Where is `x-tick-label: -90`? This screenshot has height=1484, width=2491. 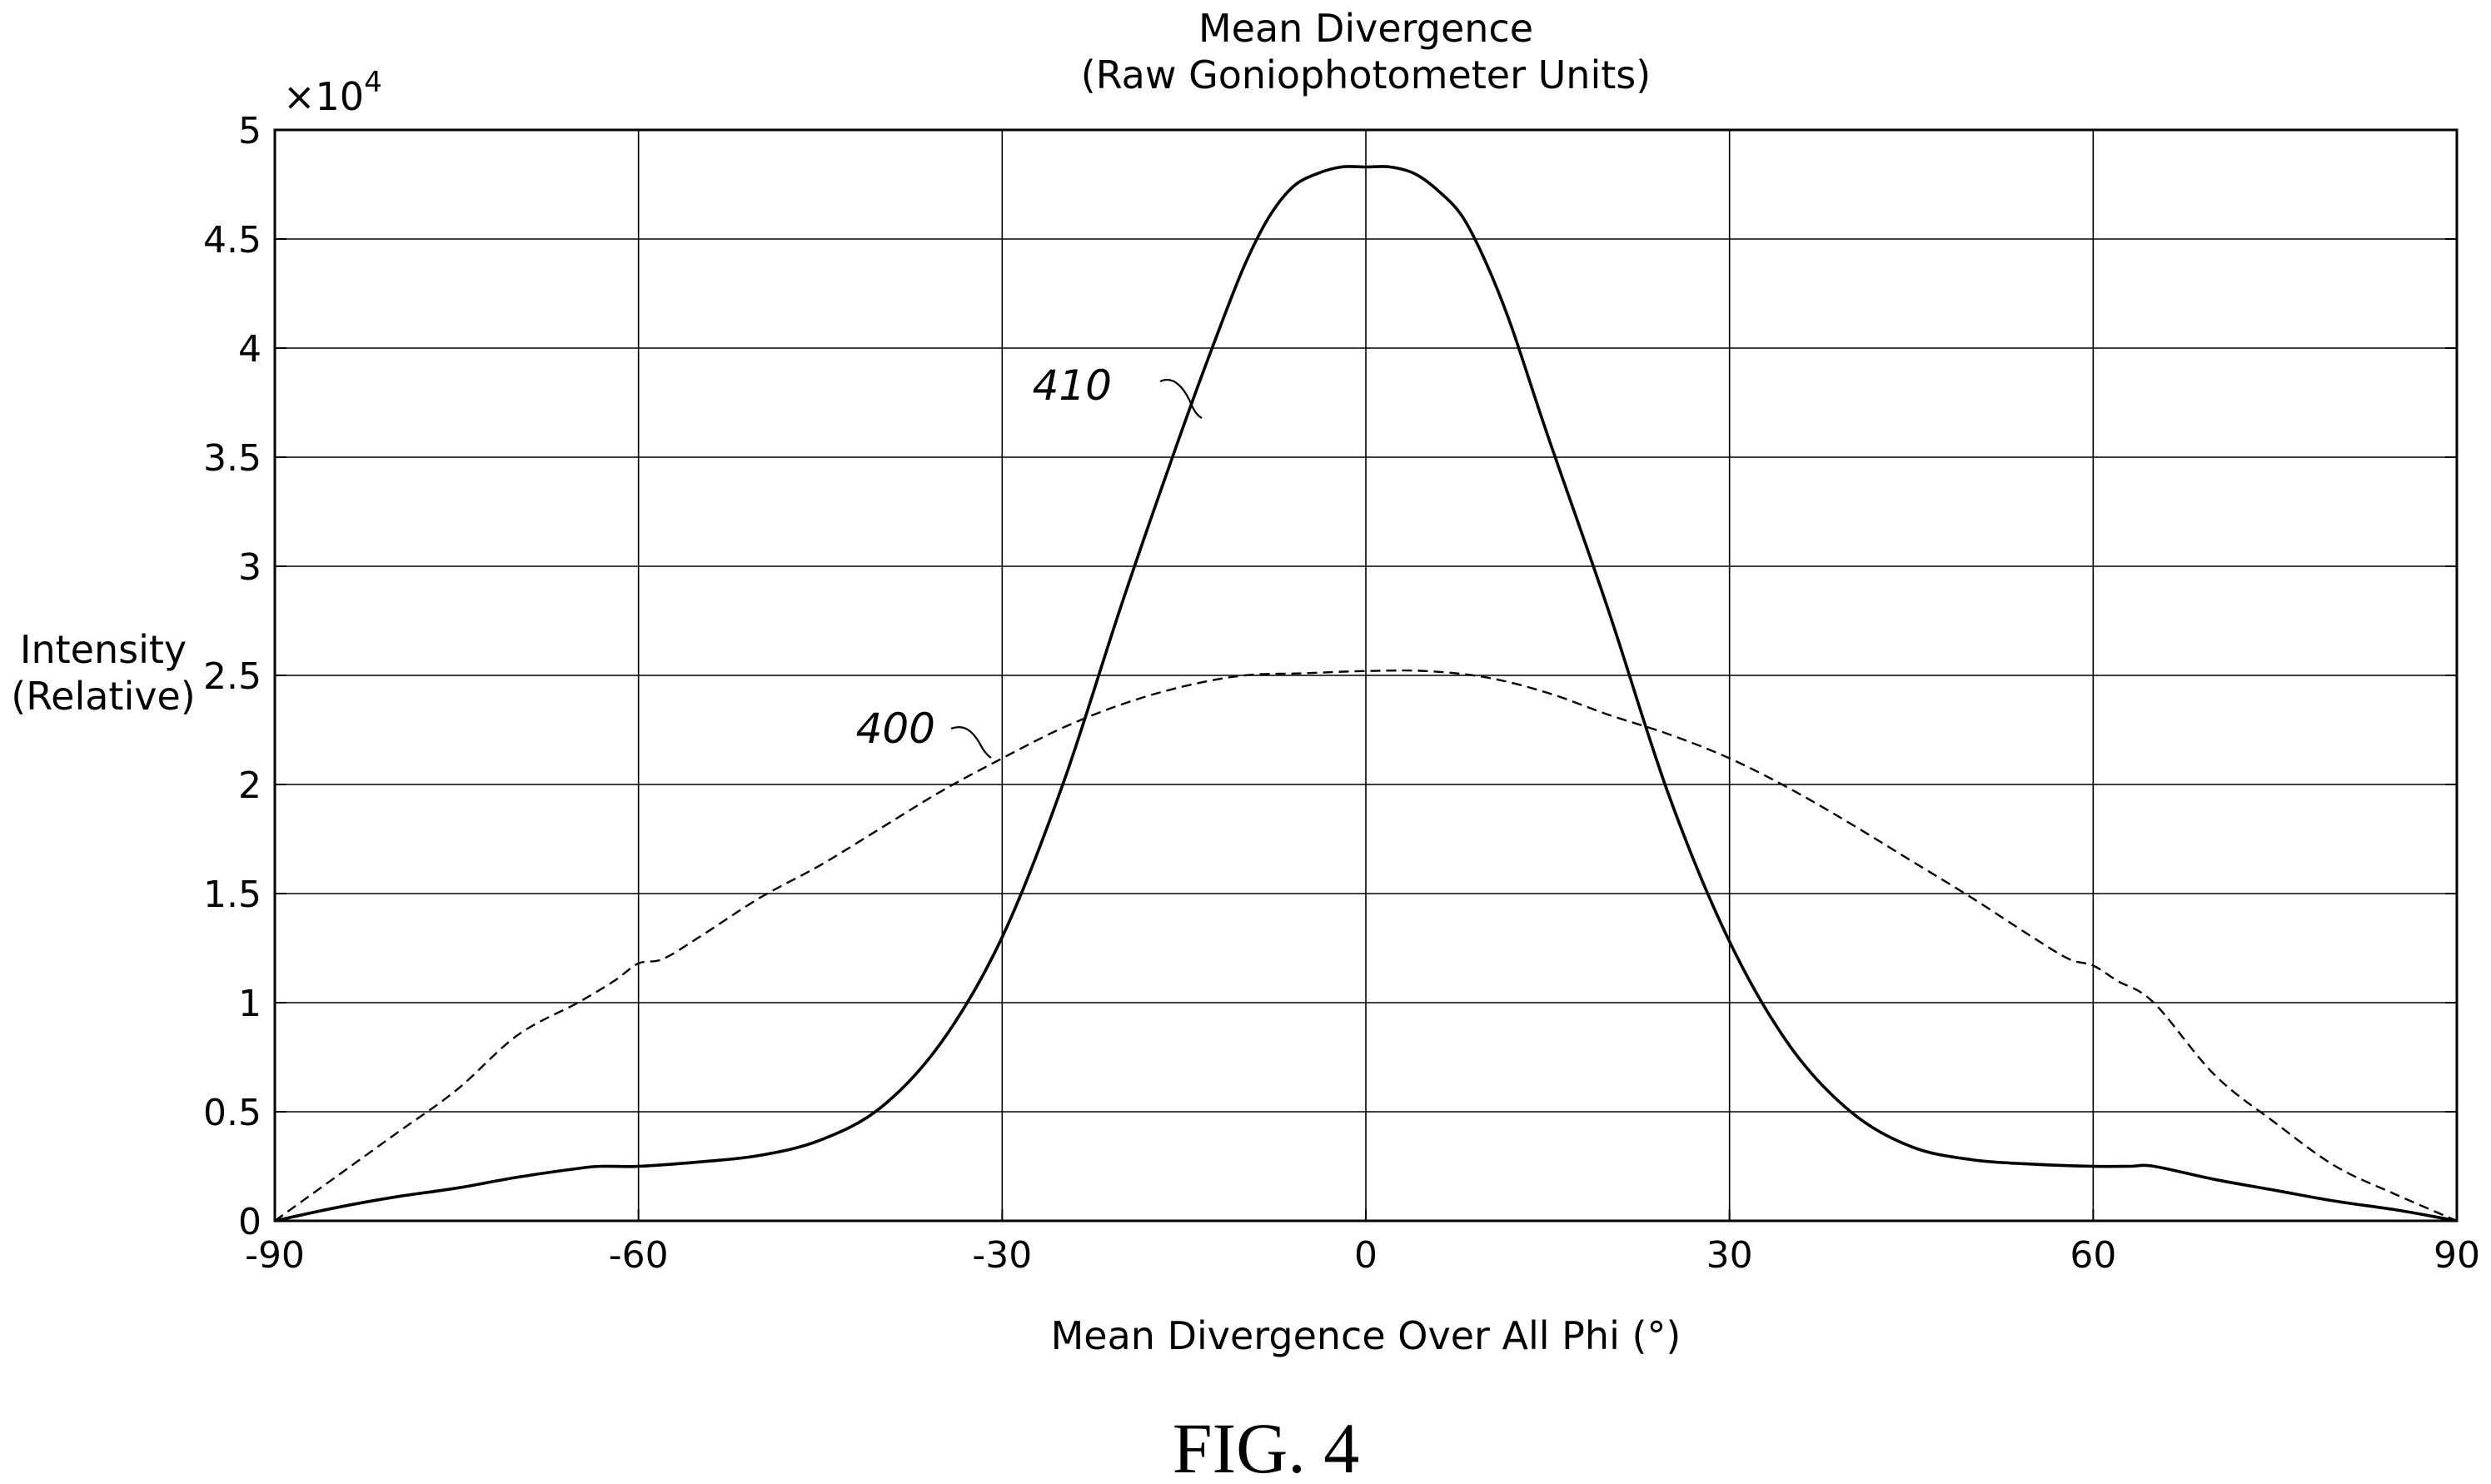
x-tick-label: -90 is located at coordinates (275, 1255).